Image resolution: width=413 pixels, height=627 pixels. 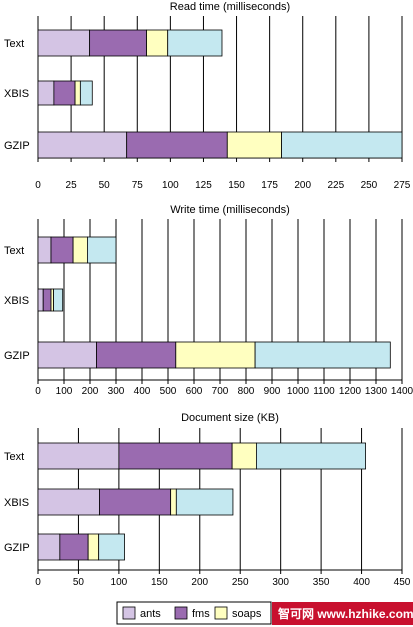 I want to click on x-tick-label: 1300, so click(x=376, y=391).